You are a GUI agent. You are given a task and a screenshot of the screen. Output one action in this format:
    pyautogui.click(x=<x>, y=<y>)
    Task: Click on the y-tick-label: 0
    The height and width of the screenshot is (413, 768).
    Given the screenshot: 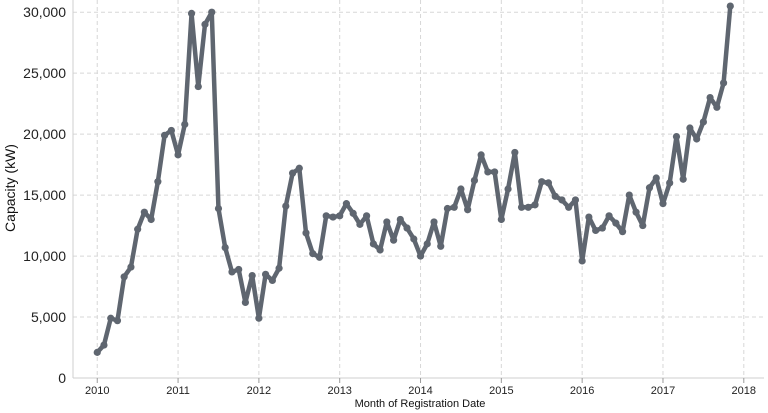 What is the action you would take?
    pyautogui.click(x=62, y=378)
    